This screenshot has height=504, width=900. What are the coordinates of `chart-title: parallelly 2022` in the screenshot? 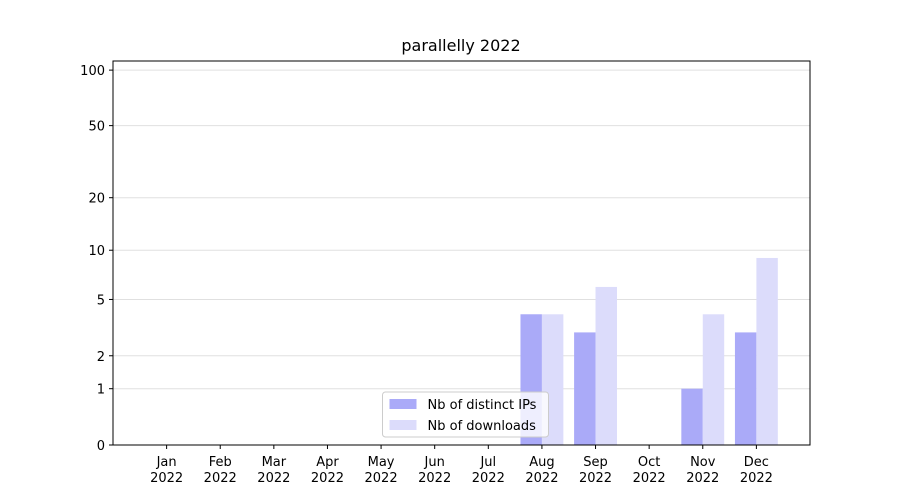 It's located at (460, 45).